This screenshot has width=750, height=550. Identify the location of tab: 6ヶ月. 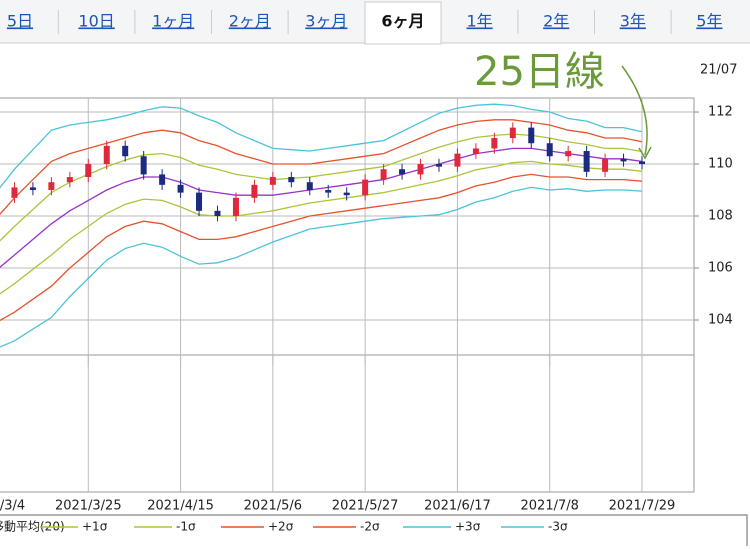
(402, 21).